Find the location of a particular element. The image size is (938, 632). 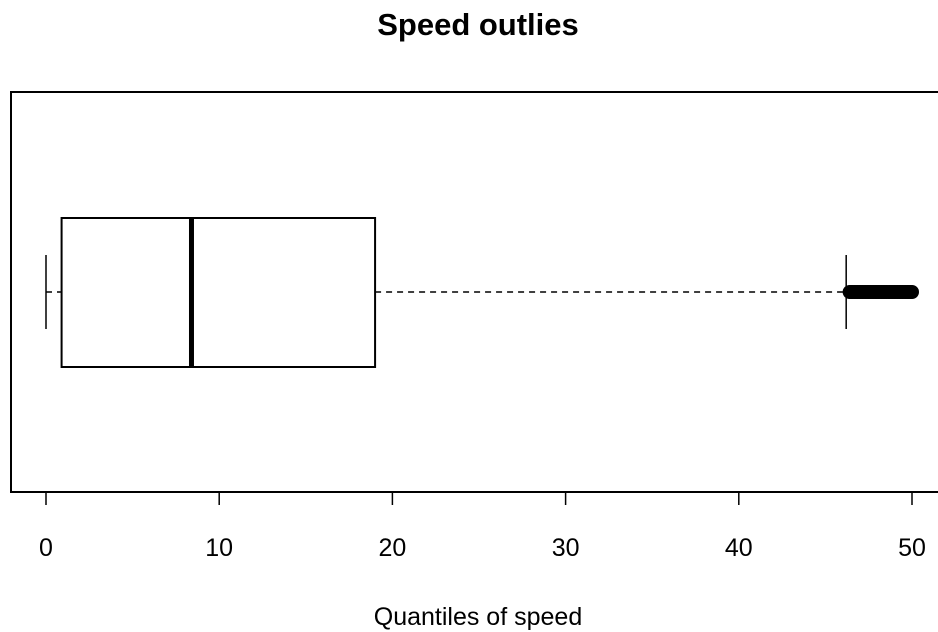

chart-title: Speed outlies is located at coordinates (478, 24).